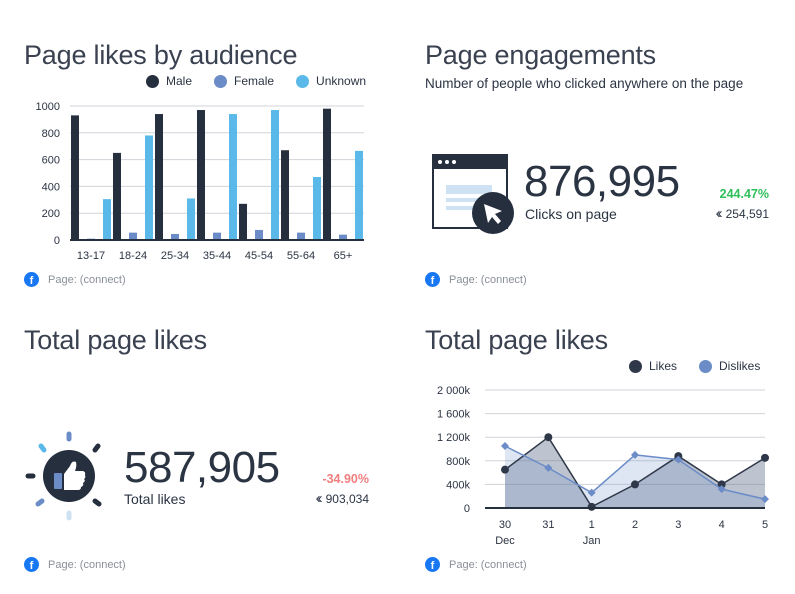 This screenshot has width=795, height=594. Describe the element at coordinates (678, 525) in the screenshot. I see `x-tick-label: 3` at that location.